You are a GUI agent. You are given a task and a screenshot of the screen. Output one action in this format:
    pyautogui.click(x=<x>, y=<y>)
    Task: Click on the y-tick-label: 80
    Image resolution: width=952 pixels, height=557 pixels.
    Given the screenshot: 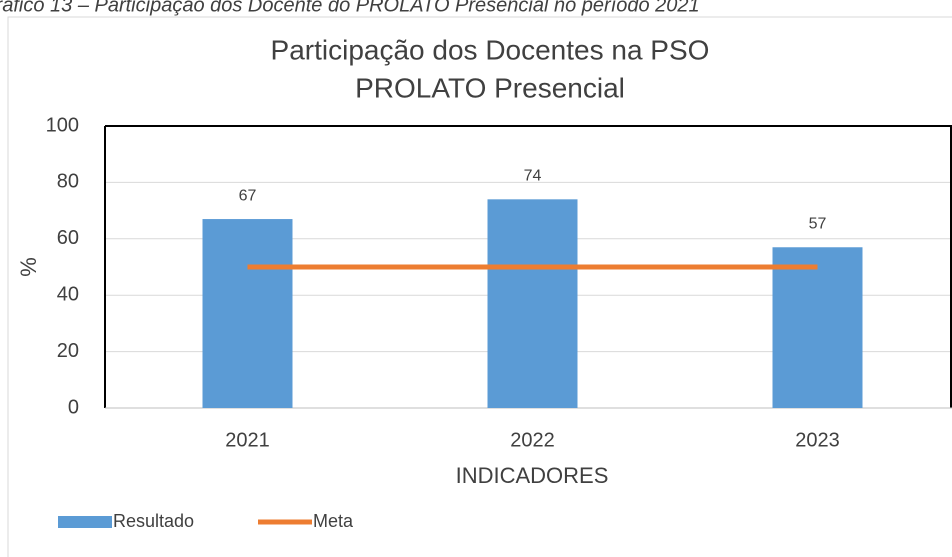 What is the action you would take?
    pyautogui.click(x=68, y=182)
    